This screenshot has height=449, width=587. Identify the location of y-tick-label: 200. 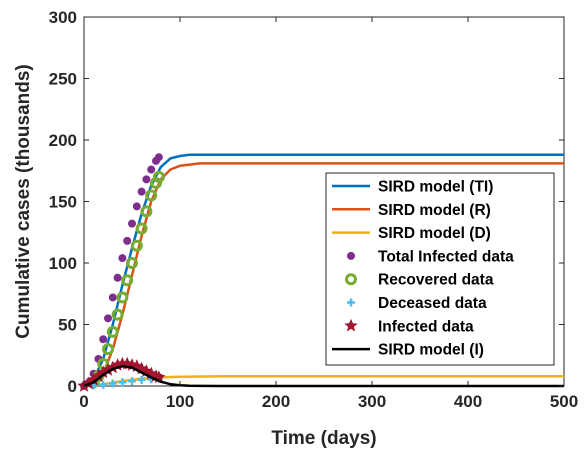
(63, 140).